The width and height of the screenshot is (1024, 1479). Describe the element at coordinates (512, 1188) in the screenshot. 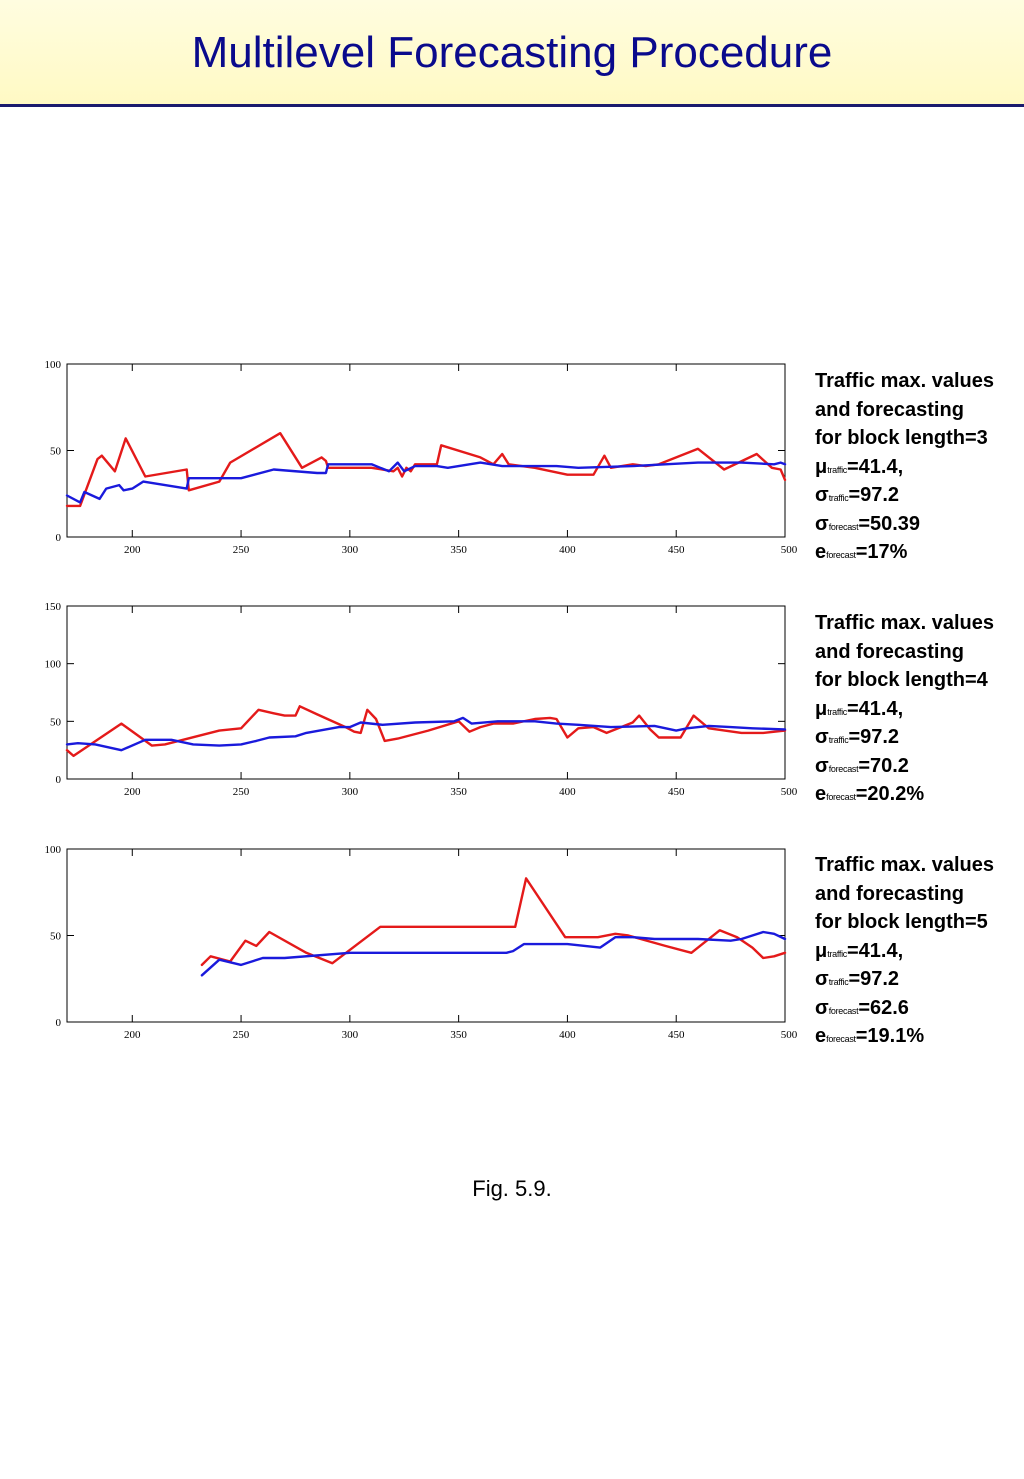

I see `figure-caption: Fig. 5.9.` at that location.